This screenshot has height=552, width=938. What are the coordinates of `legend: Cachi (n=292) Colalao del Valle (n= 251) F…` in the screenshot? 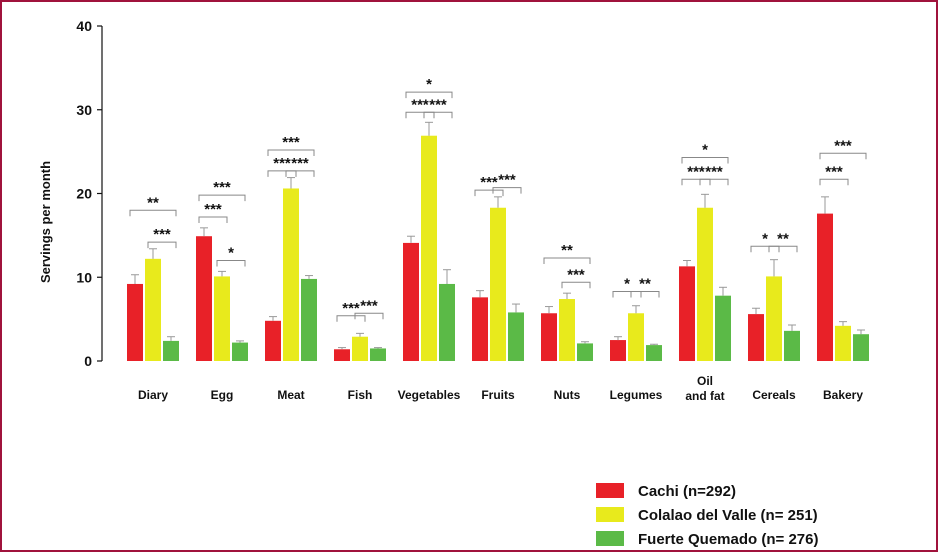 It's located at (707, 515).